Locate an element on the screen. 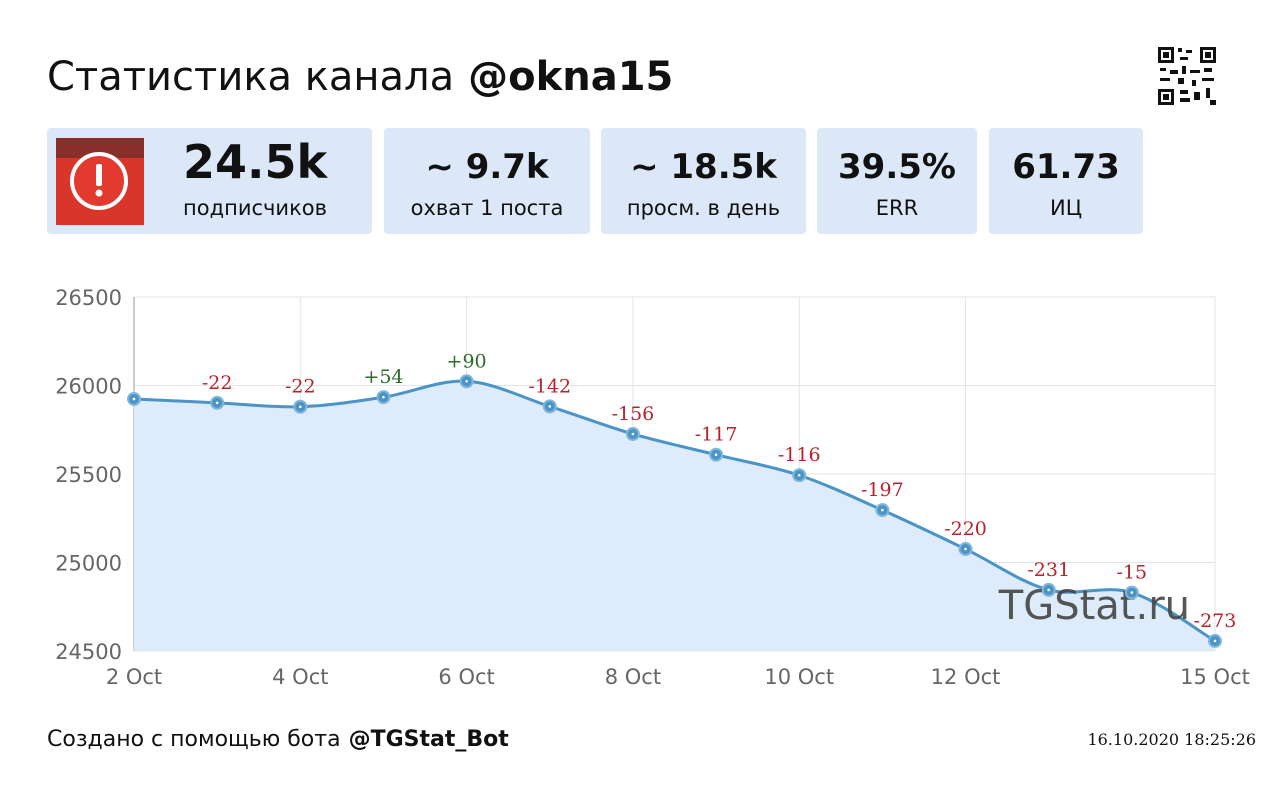  y-tick-label: 25000 is located at coordinates (88, 564).